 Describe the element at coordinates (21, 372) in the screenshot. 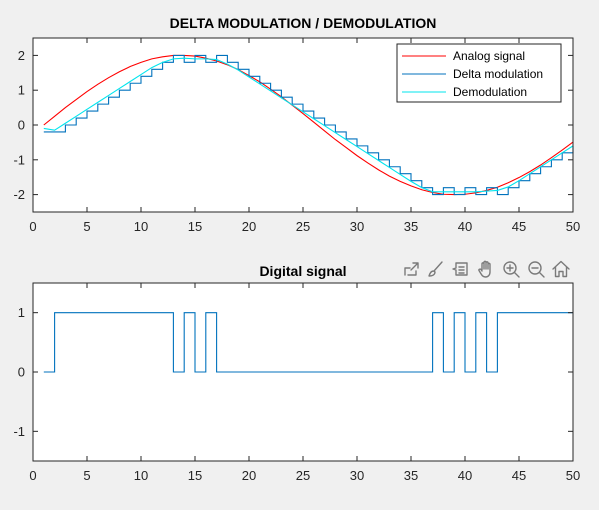

I see `bottom-y-tick-label: 0` at that location.